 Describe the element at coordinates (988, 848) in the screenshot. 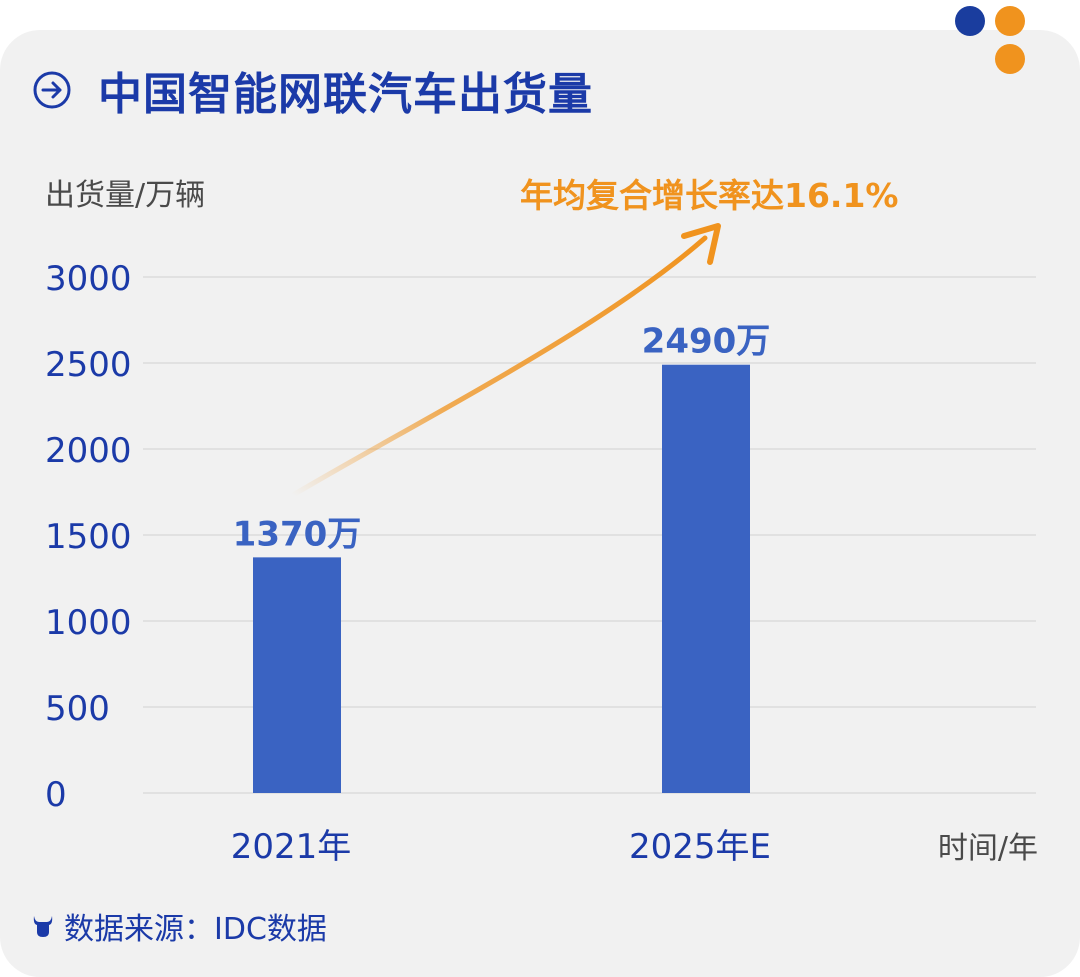

I see `x-axis-label: 时间/年` at that location.